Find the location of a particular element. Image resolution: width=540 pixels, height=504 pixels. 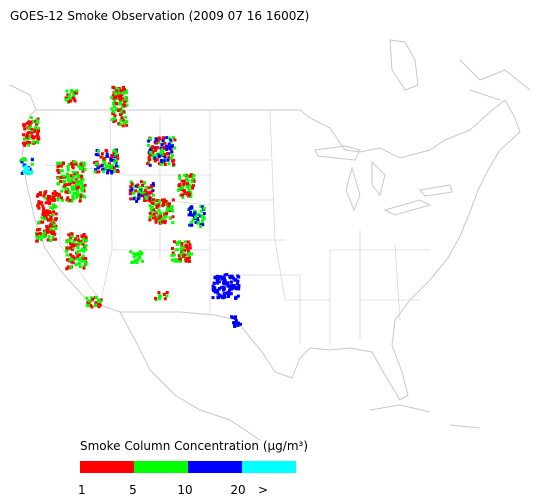

colorbar-tick-label: 1 is located at coordinates (82, 490).